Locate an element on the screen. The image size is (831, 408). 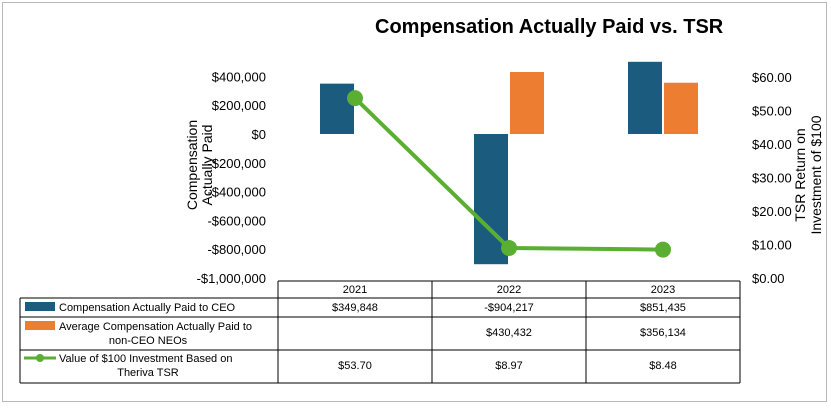
table-row-label-tsr-line2: Theriva TSR is located at coordinates (148, 373).